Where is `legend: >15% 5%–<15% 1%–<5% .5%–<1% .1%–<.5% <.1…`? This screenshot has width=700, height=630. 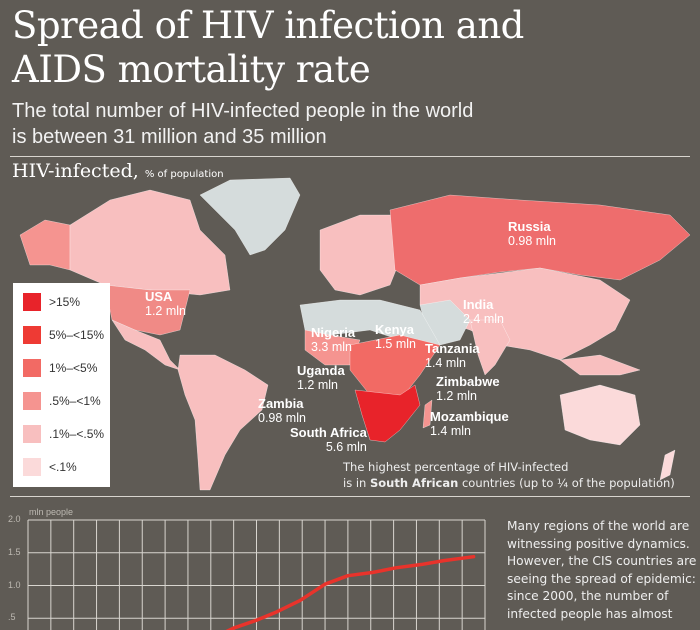
legend: >15% 5%–<15% 1%–<5% .5%–<1% .1%–<.5% <.1… is located at coordinates (61, 385).